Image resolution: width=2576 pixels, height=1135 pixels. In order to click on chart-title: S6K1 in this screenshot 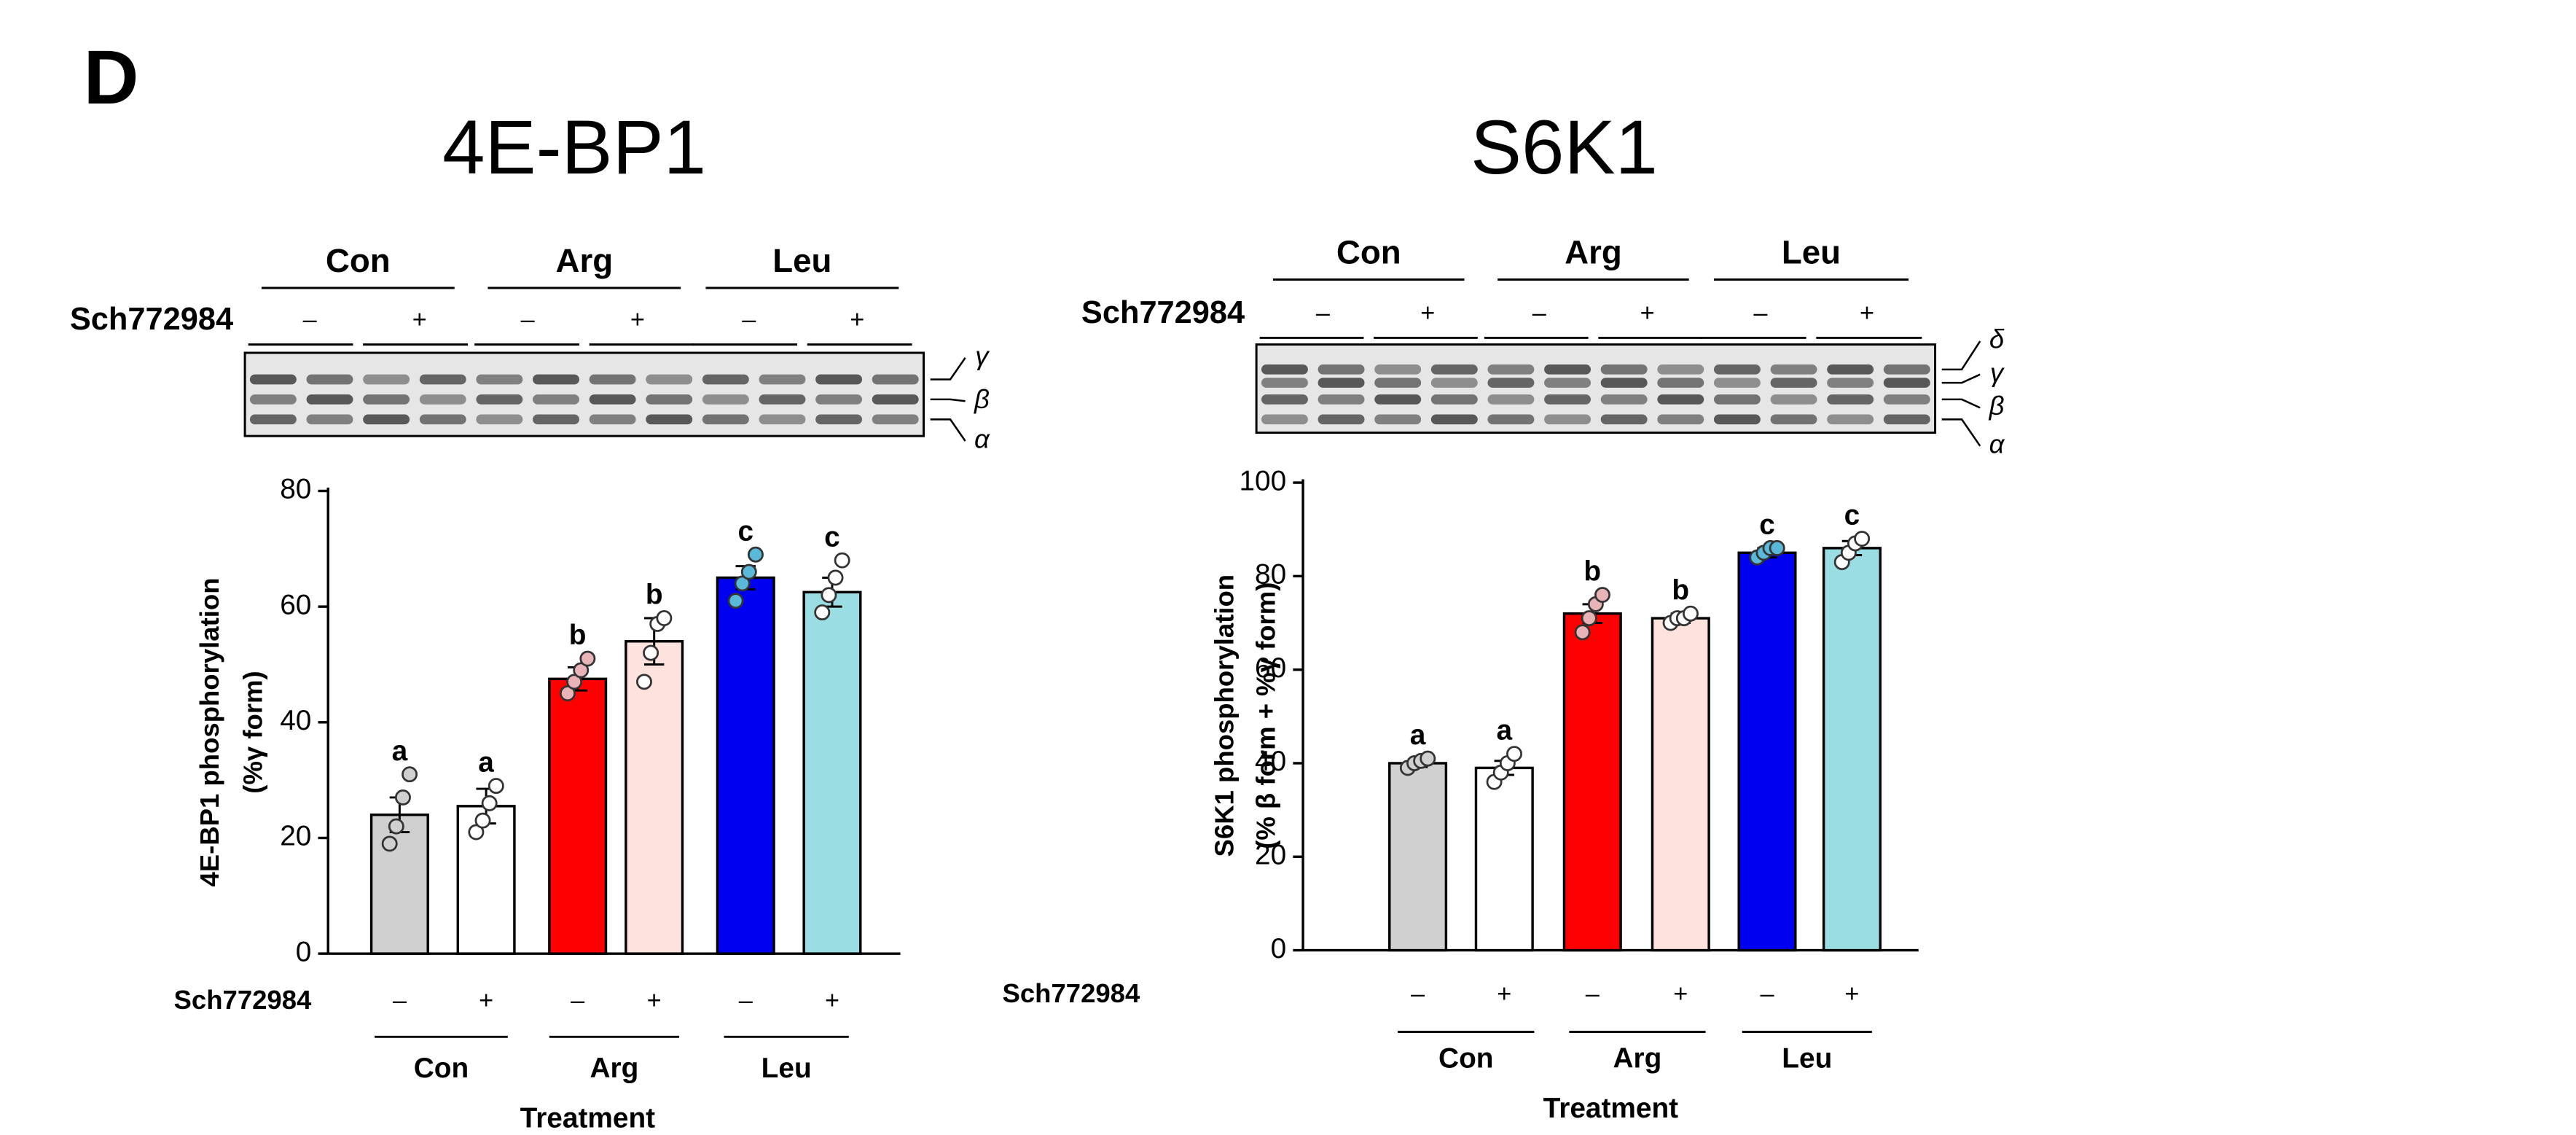, I will do `click(1564, 148)`.